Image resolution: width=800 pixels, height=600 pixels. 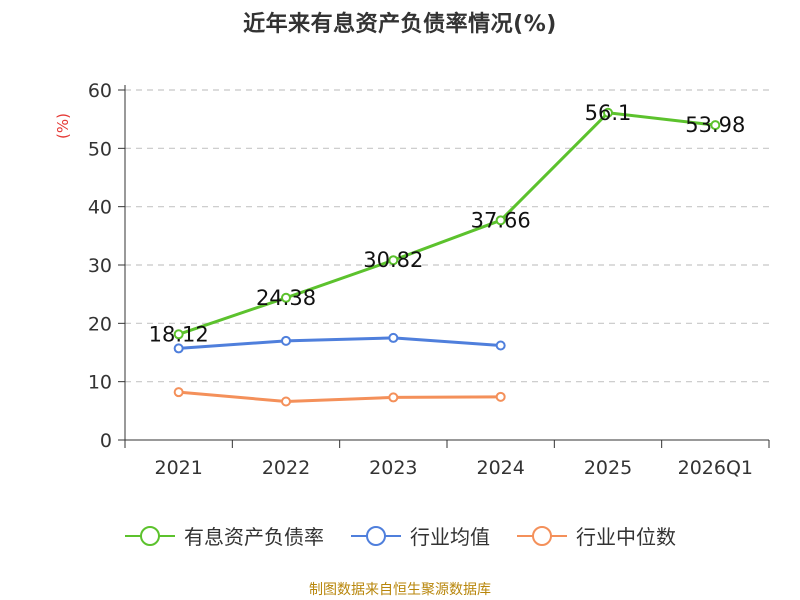 I want to click on legend-label: 行业均值, so click(x=450, y=537).